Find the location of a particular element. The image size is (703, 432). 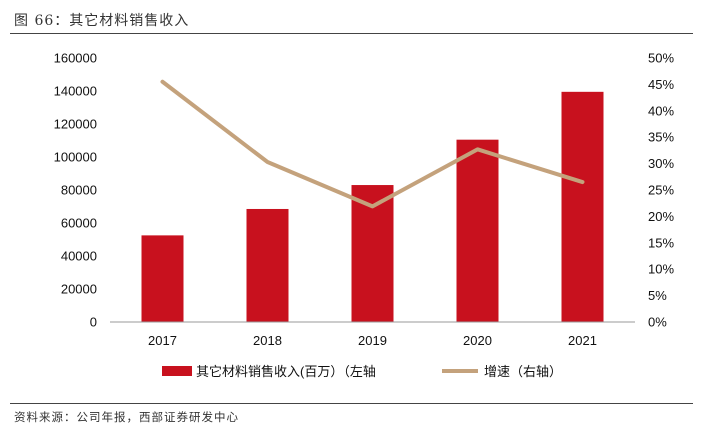

legend-bar-swatch is located at coordinates (177, 371).